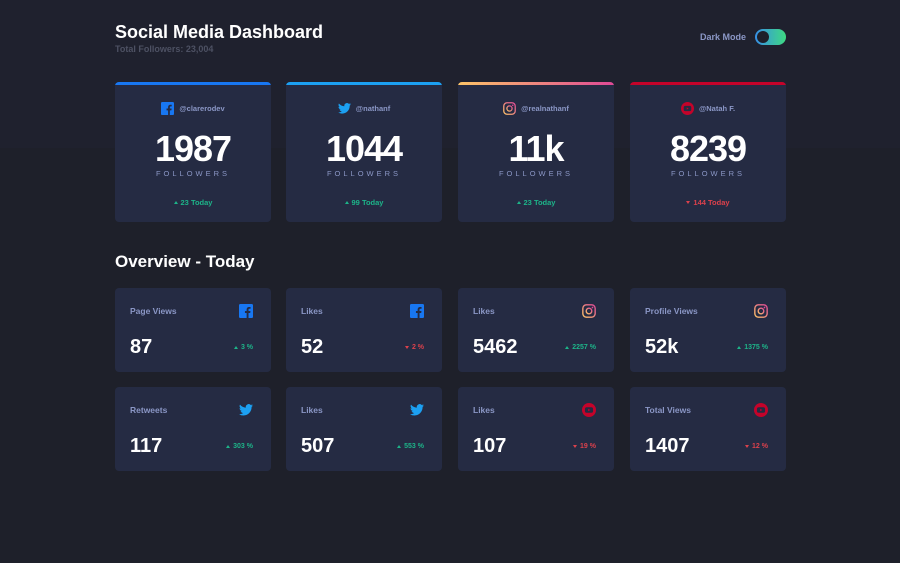 The image size is (900, 563). What do you see at coordinates (318, 446) in the screenshot?
I see `metric-value: 507` at bounding box center [318, 446].